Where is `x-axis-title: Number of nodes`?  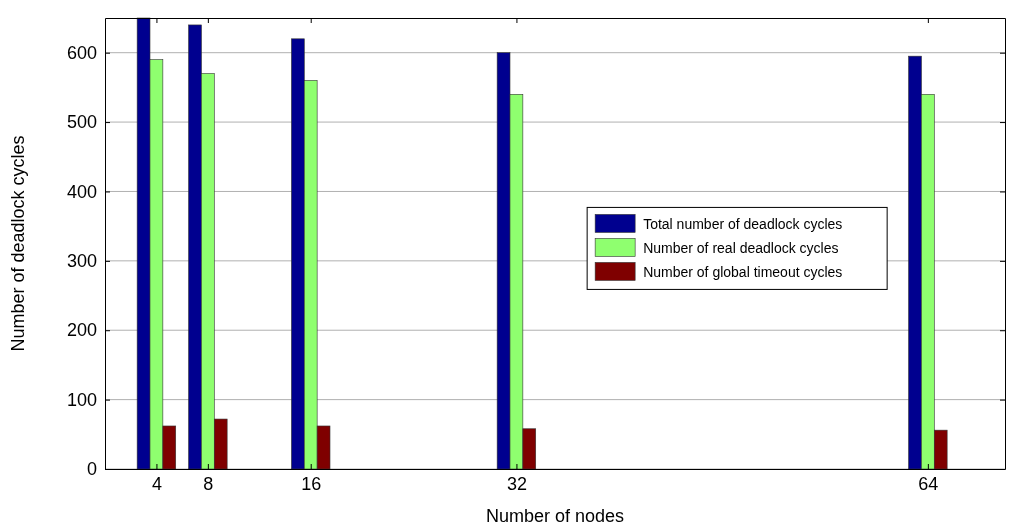 x-axis-title: Number of nodes is located at coordinates (555, 516).